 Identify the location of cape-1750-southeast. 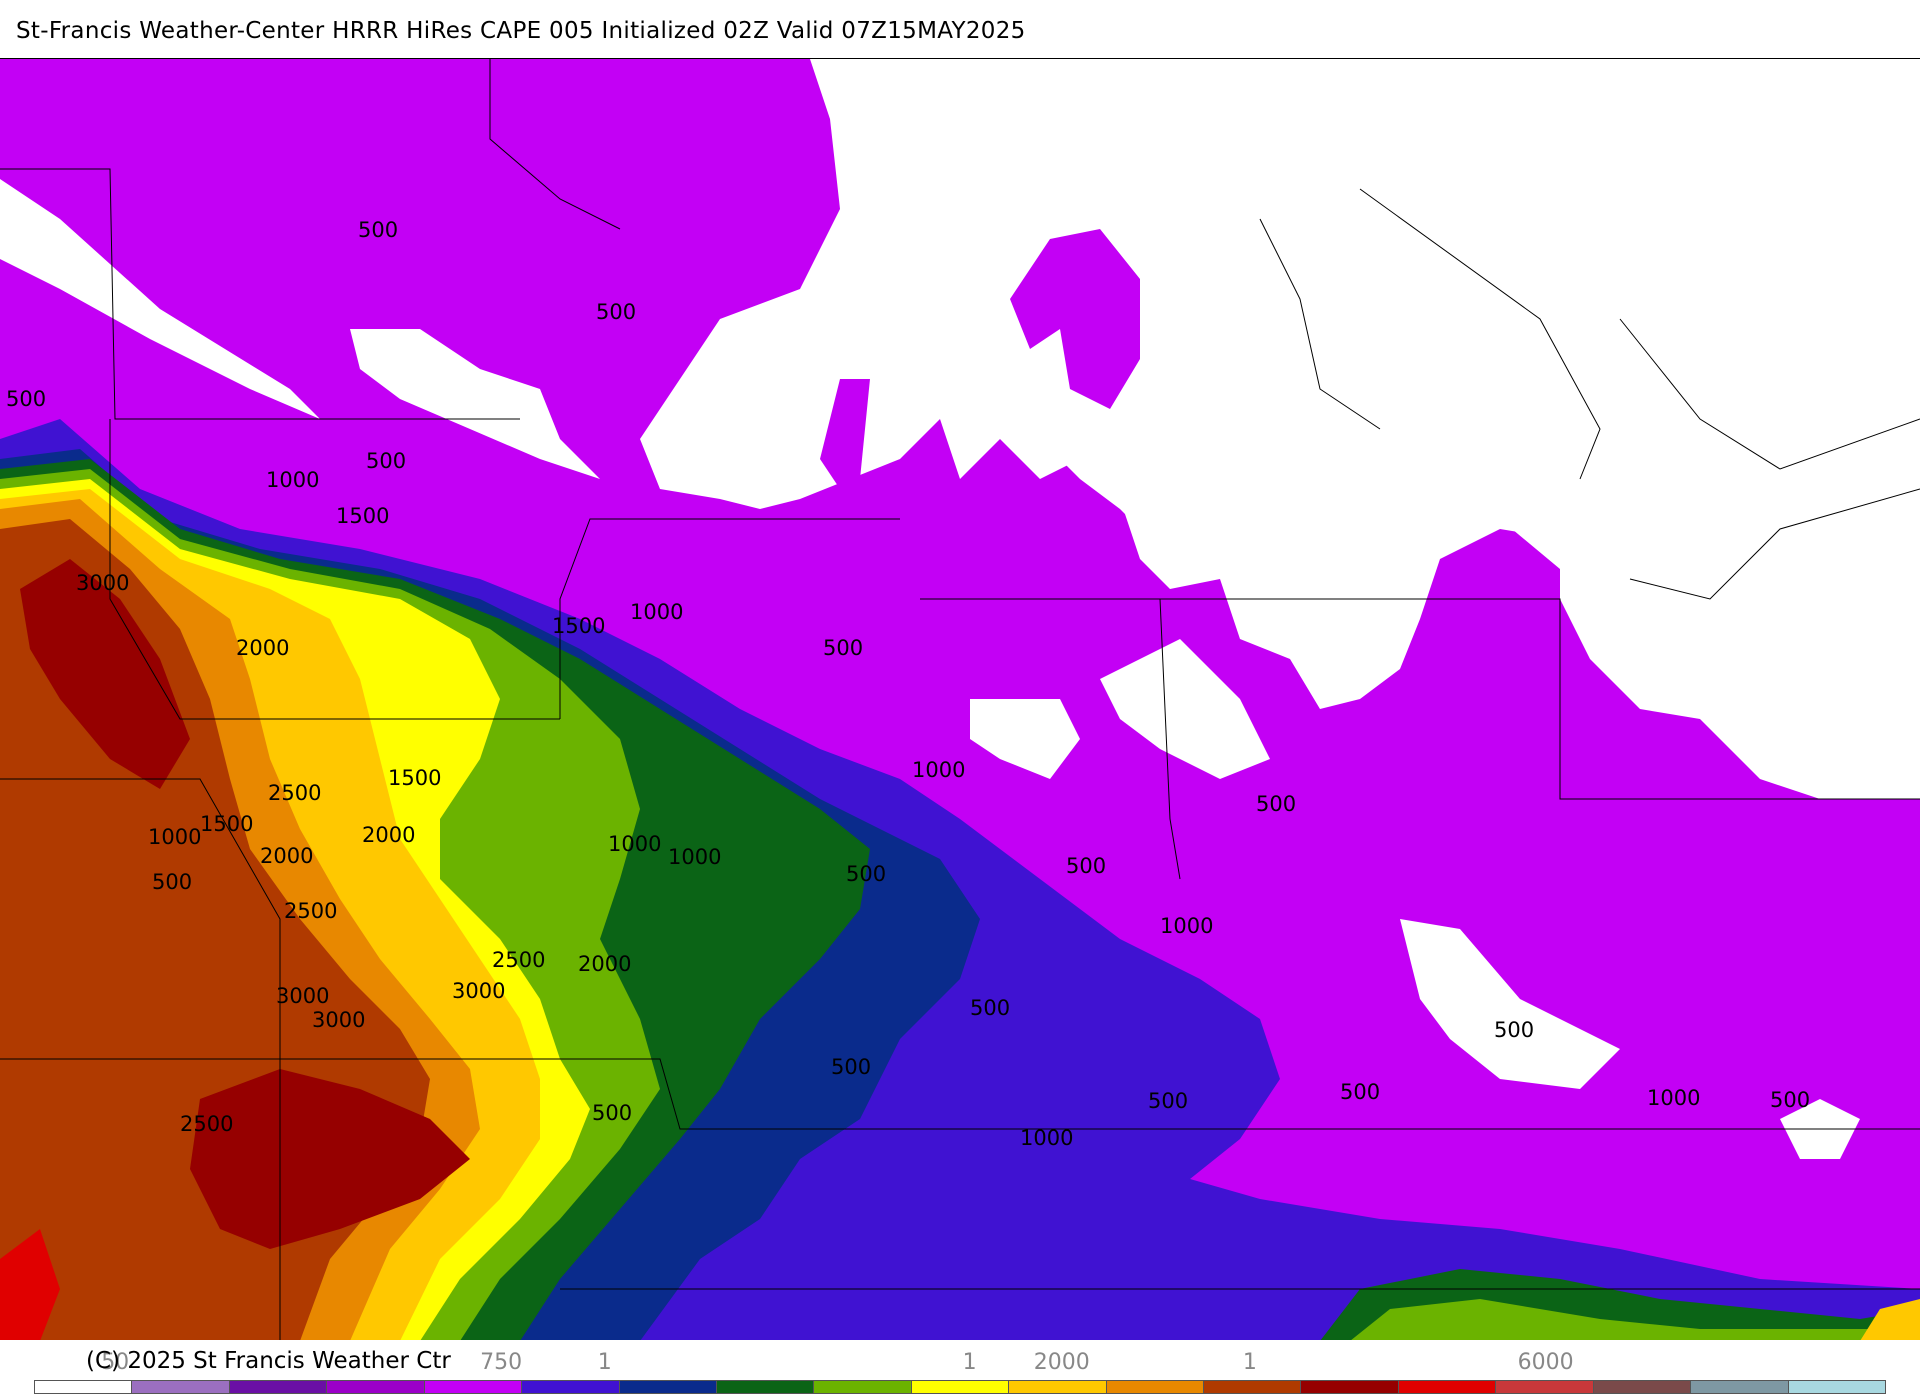
(1890, 1320).